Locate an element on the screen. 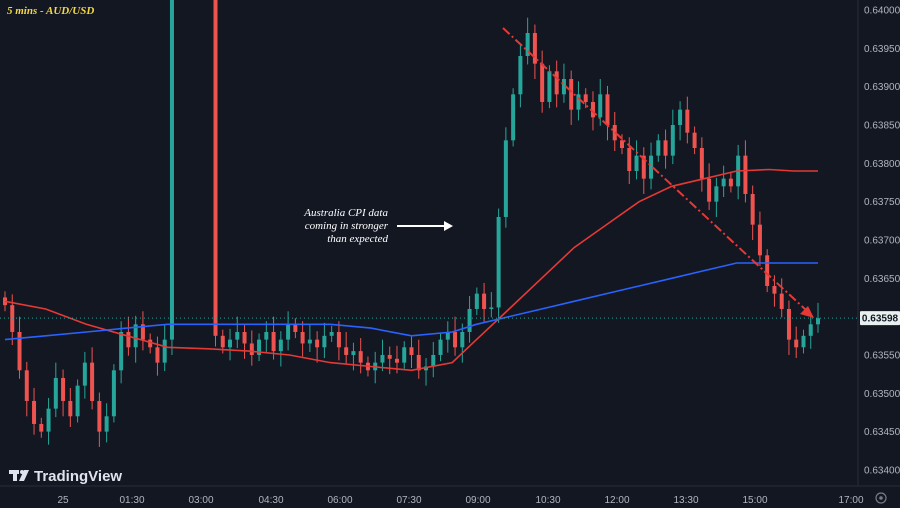  time-tick-label: 01:30 is located at coordinates (131, 500).